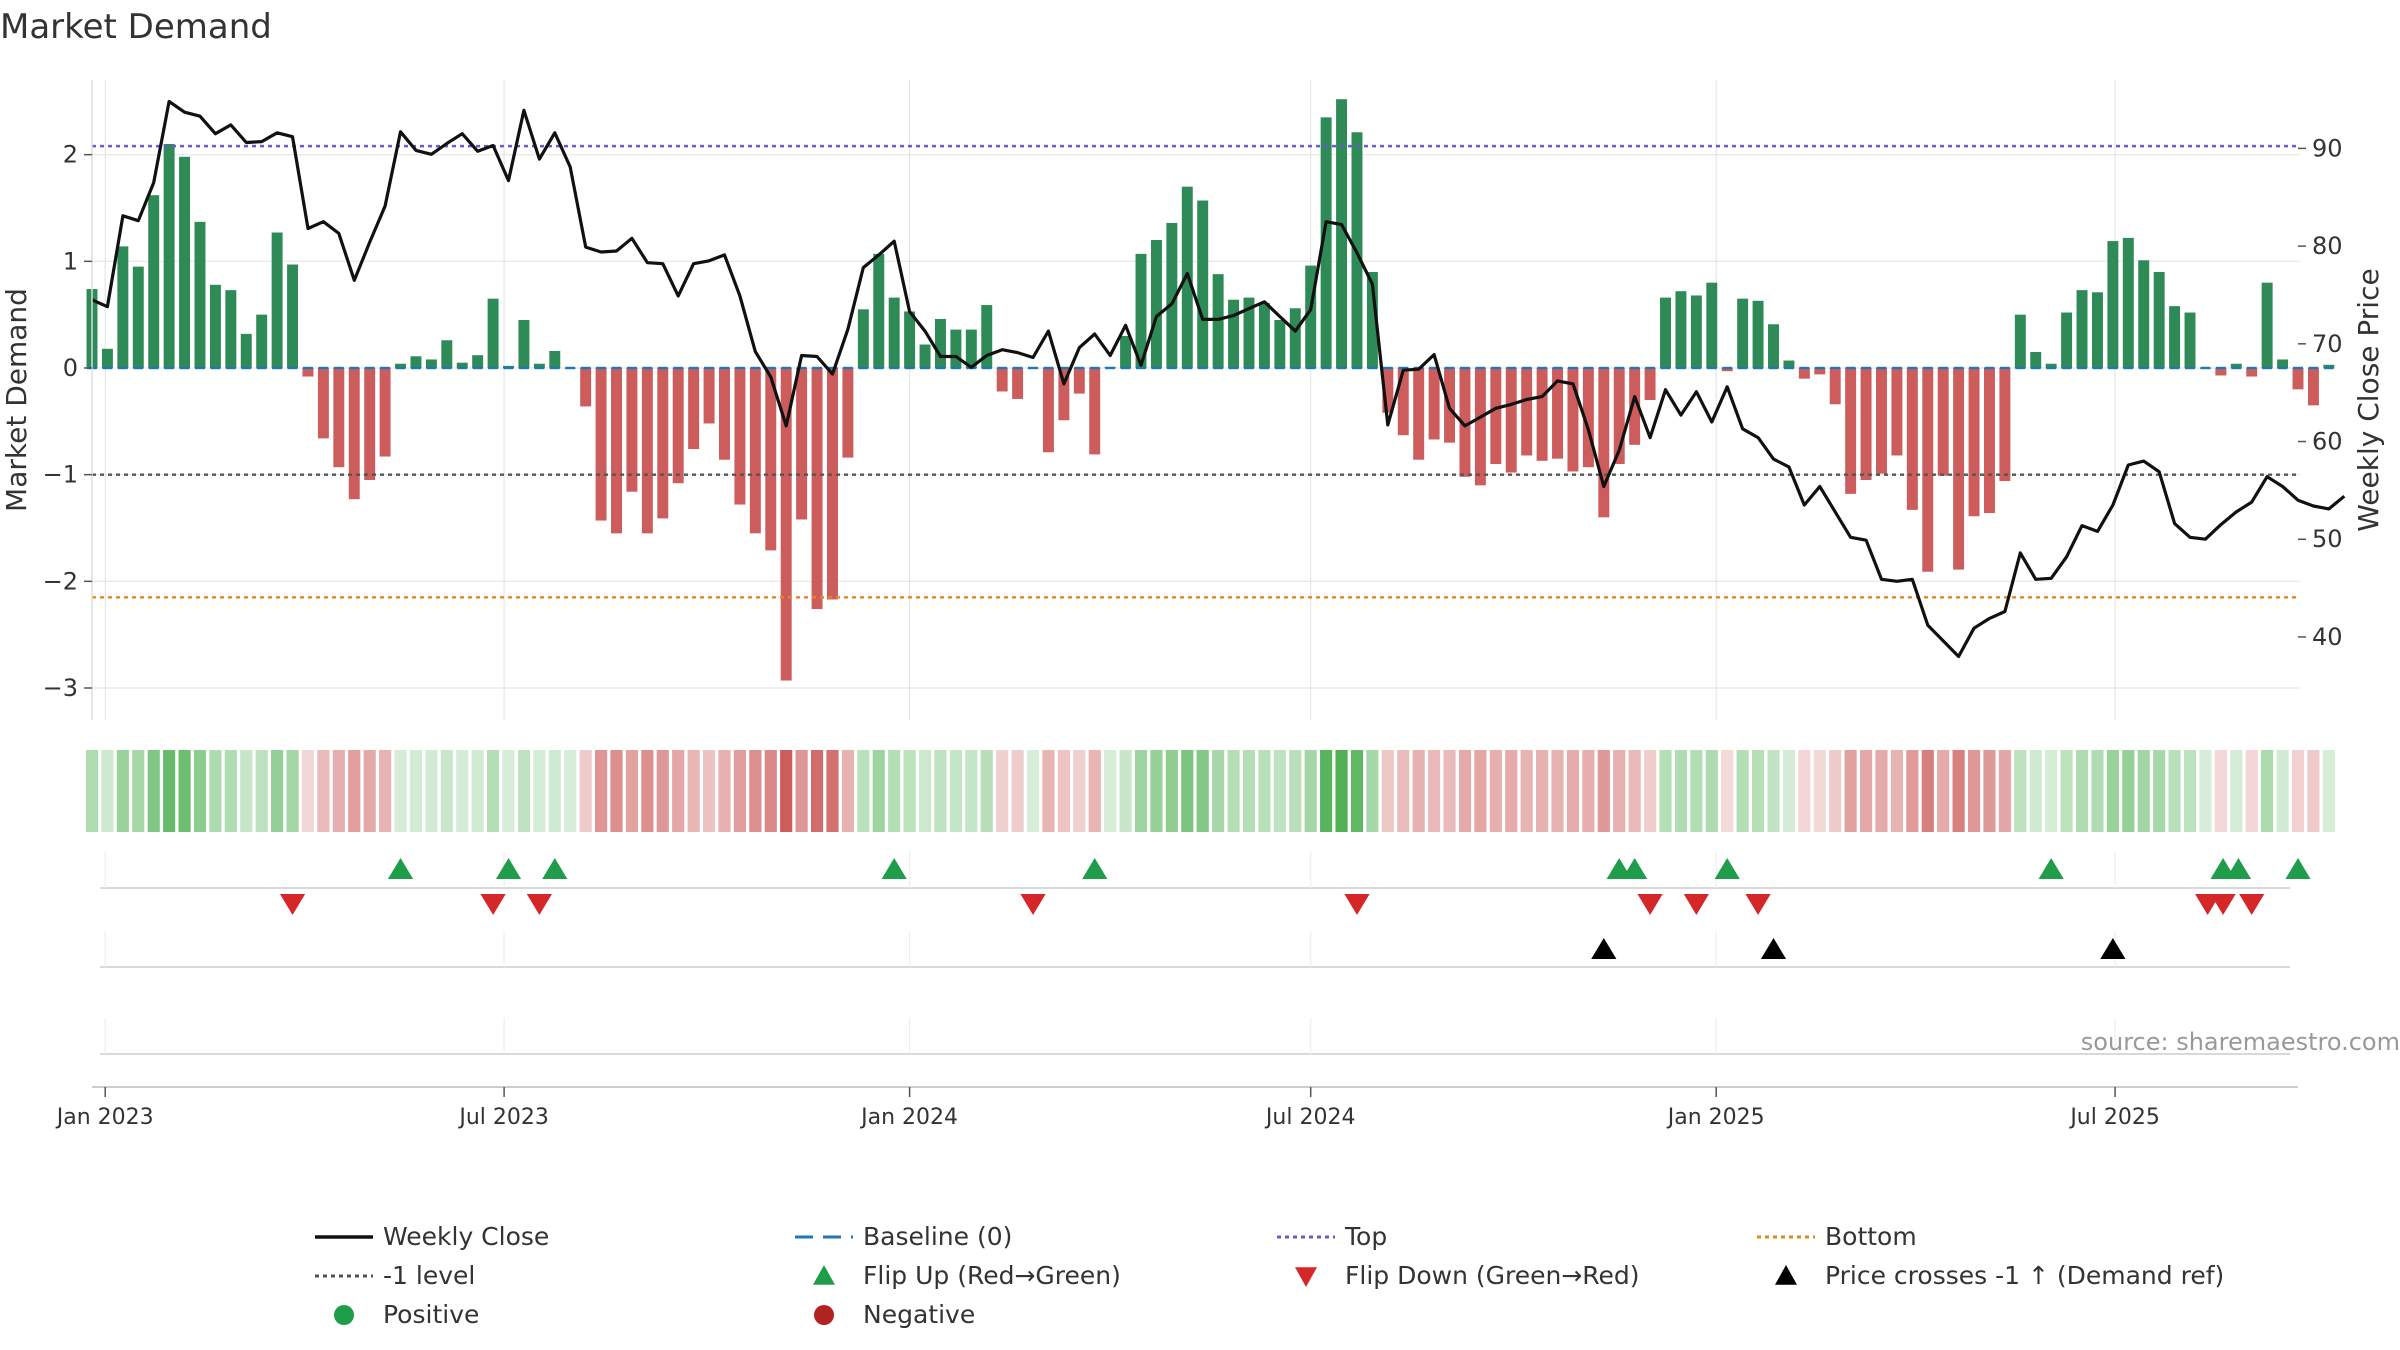  I want to click on x-tick-label: Jul 2025, so click(2114, 1117).